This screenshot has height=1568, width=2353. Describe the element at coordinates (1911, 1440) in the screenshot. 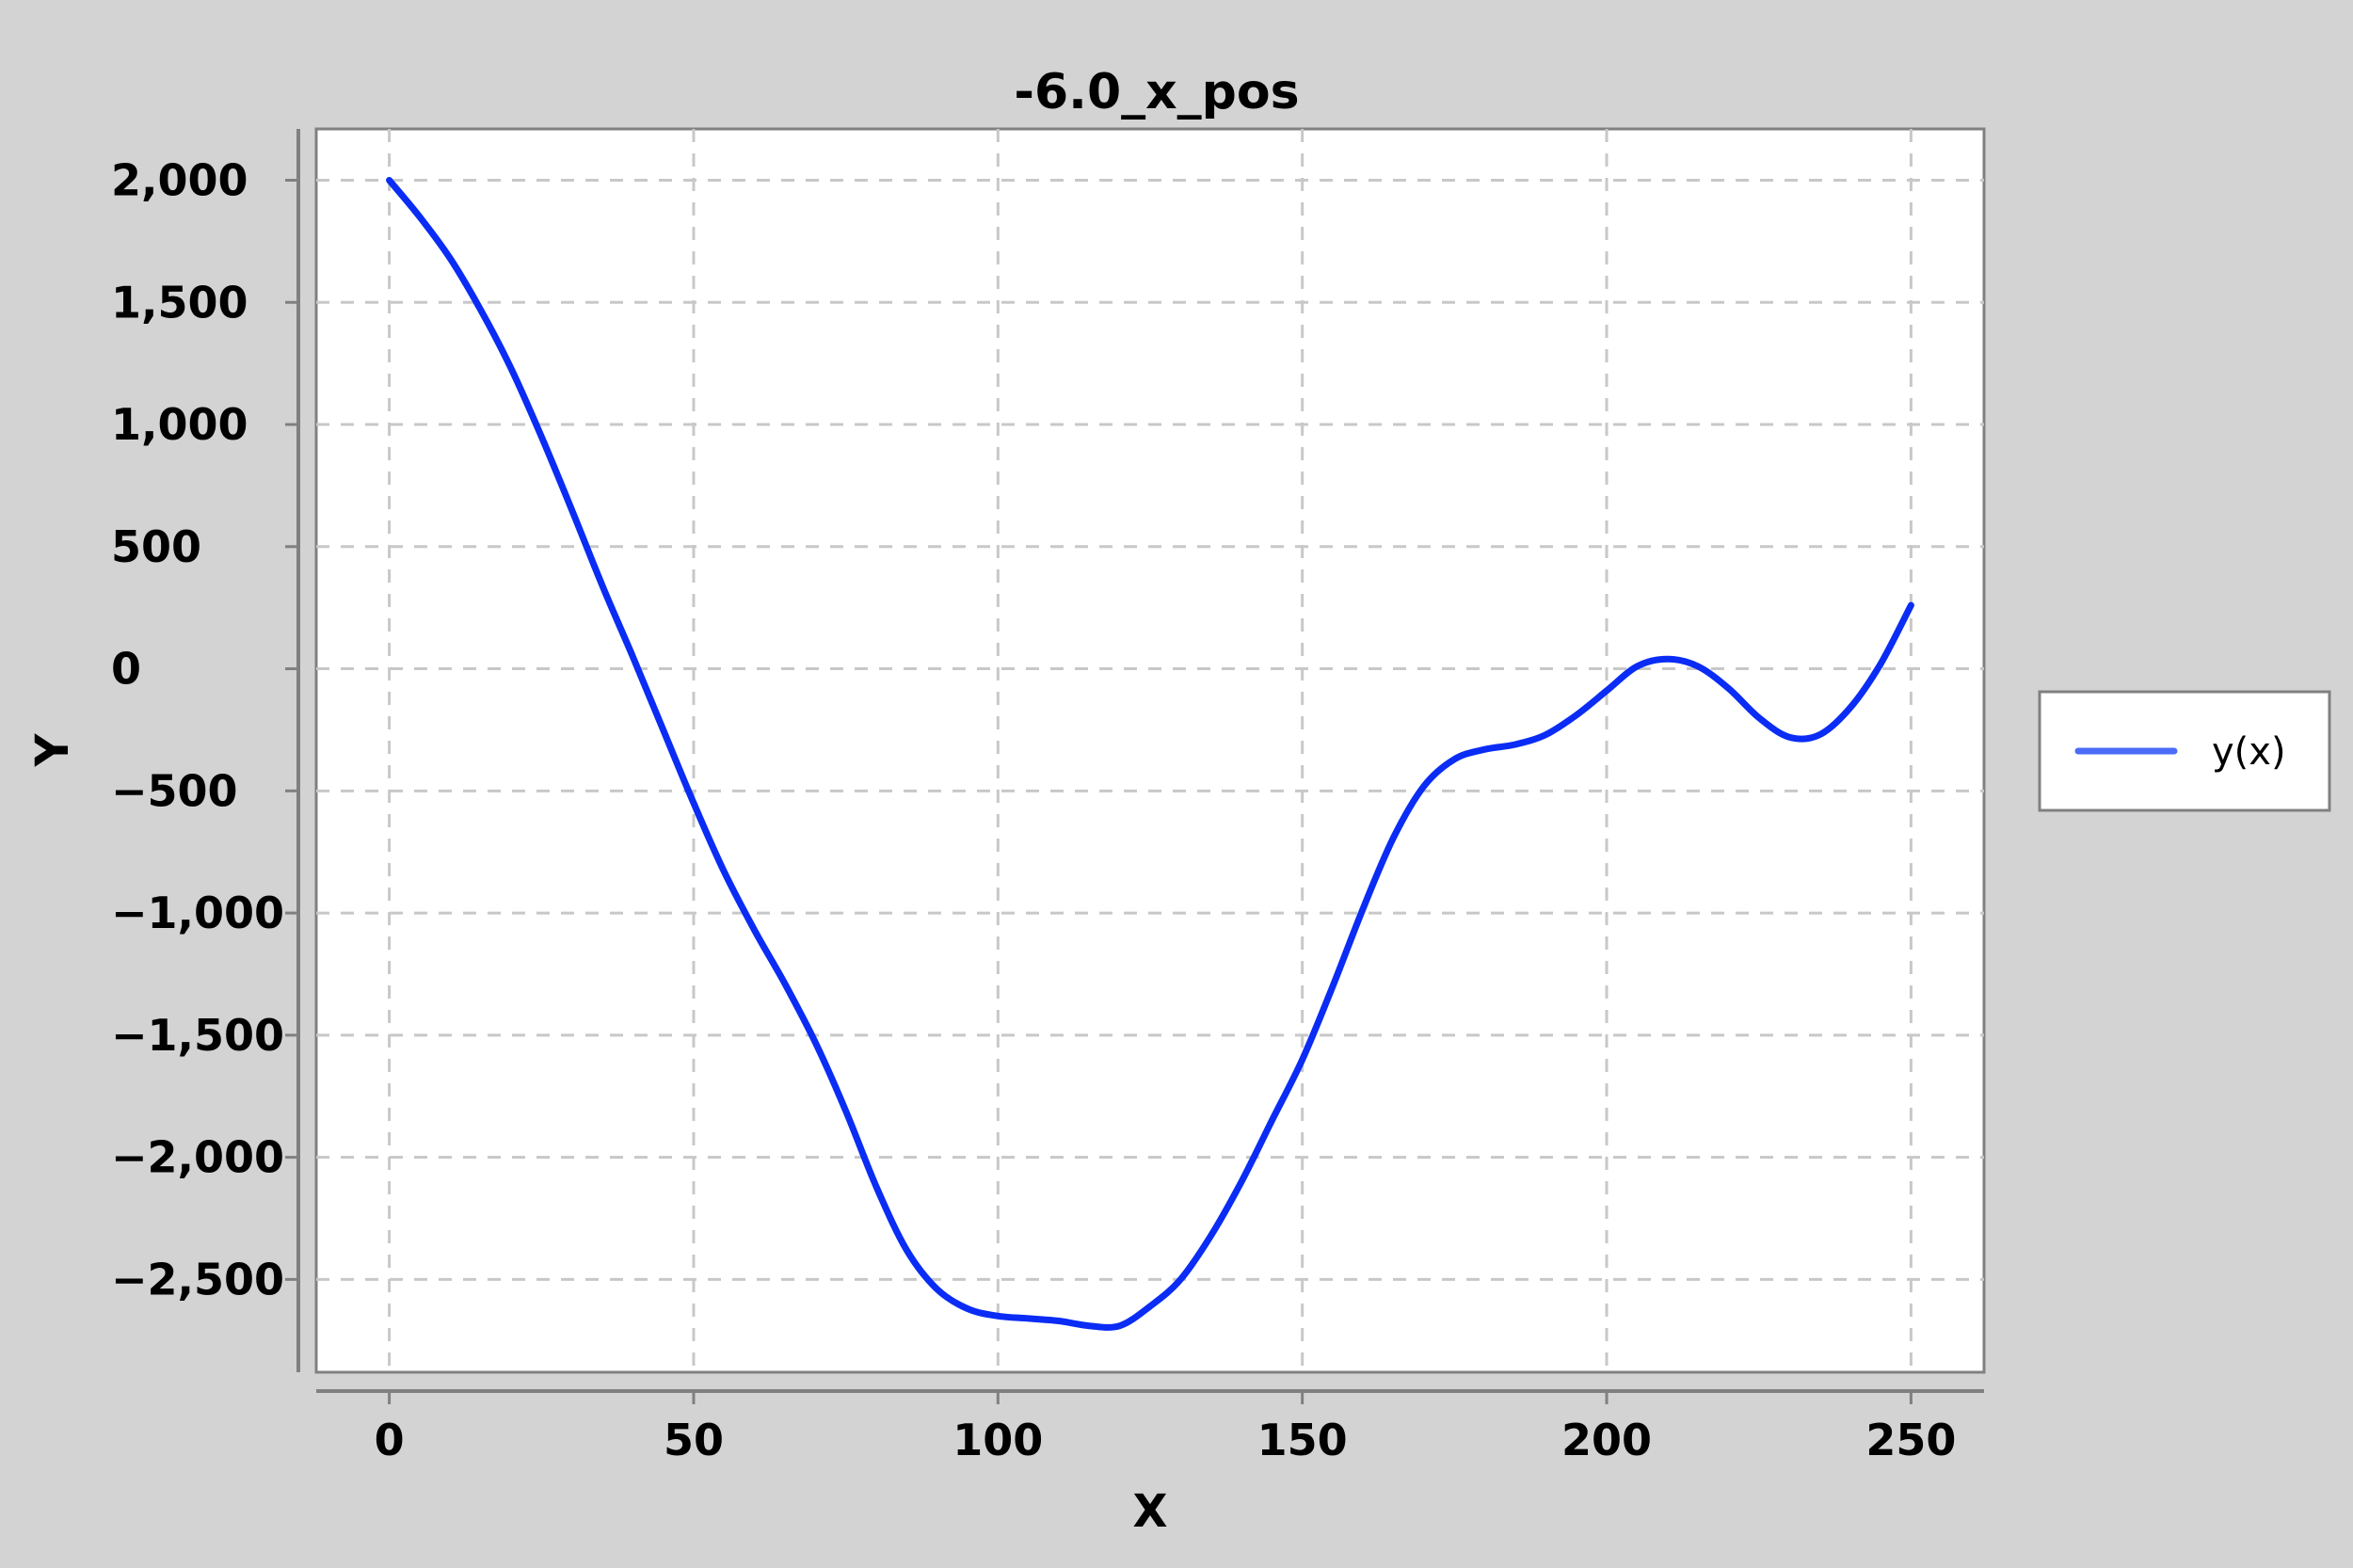

I see `x-tick-label: 250` at that location.